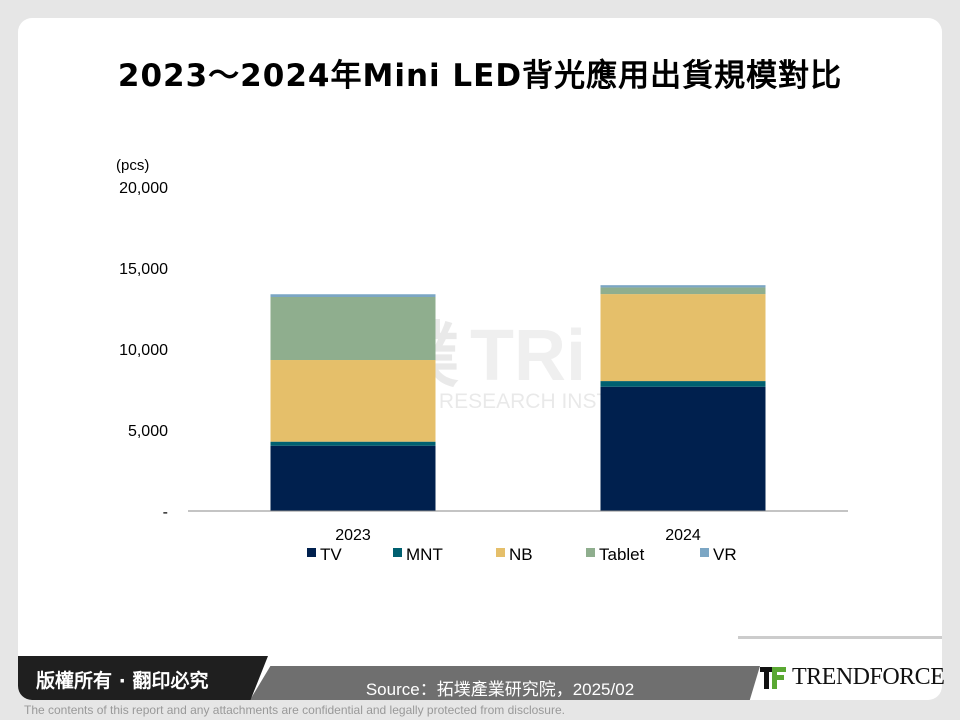 Image resolution: width=960 pixels, height=720 pixels. I want to click on trendforce-logo-text: TRENDFORCE, so click(868, 677).